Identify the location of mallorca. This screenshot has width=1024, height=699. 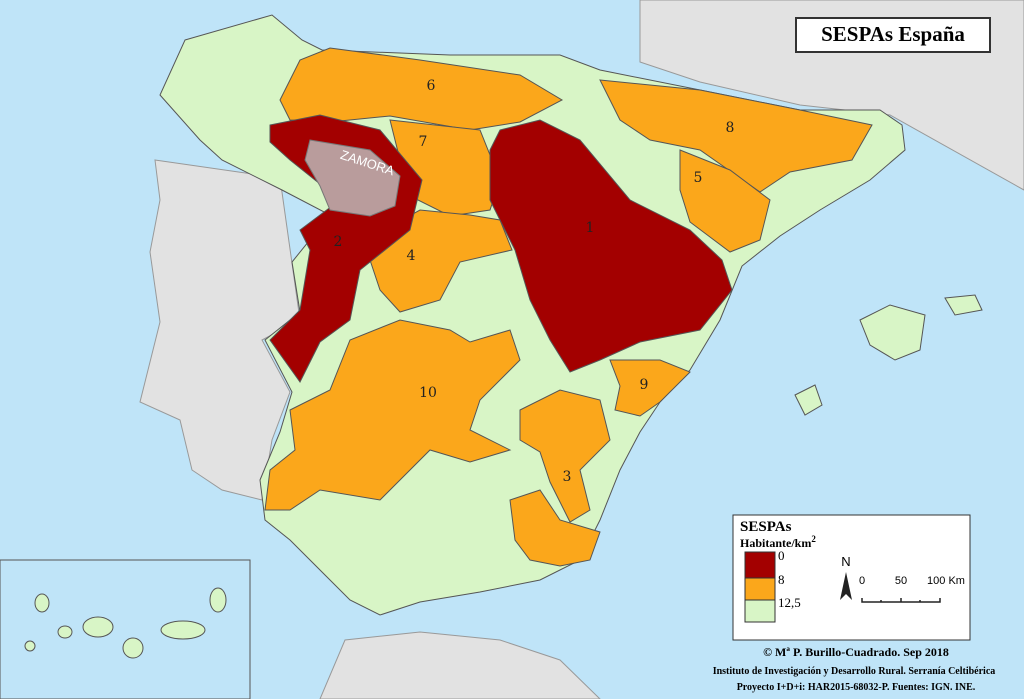
(892, 332).